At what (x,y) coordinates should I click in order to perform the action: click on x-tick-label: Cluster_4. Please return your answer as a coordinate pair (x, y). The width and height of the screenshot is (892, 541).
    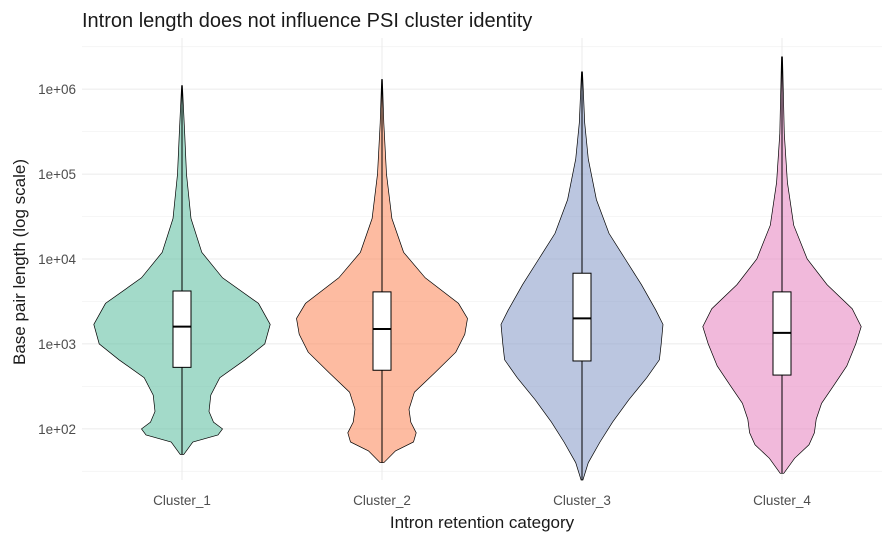
    Looking at the image, I should click on (782, 500).